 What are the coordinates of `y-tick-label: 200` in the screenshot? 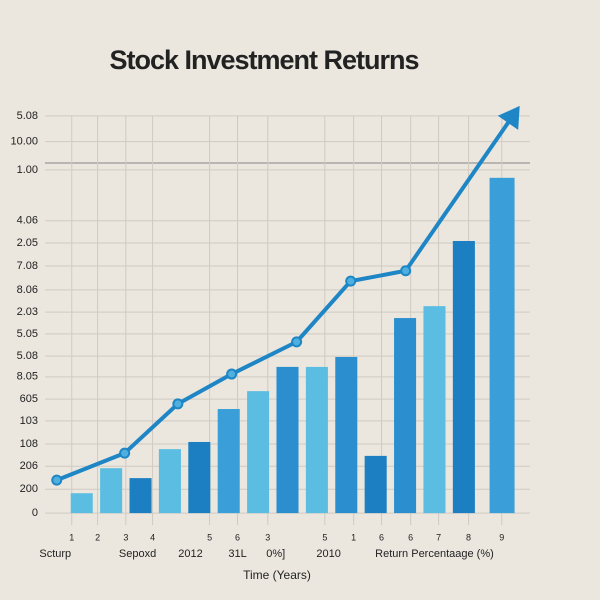 It's located at (29, 489).